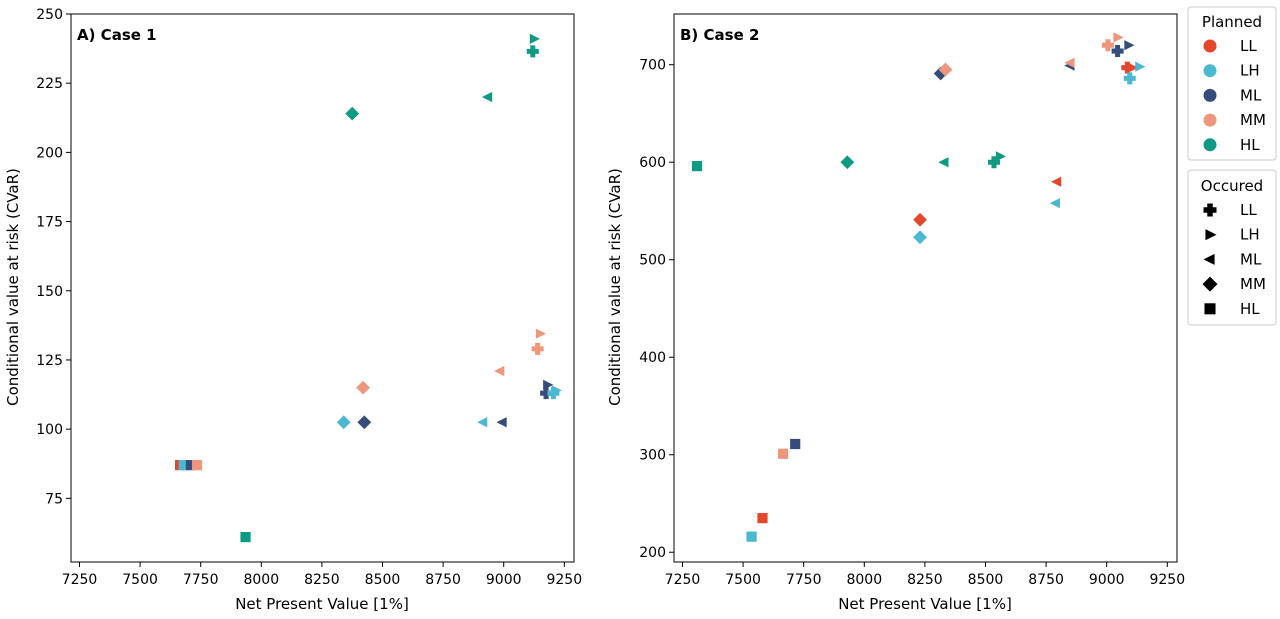 The width and height of the screenshot is (1280, 619). I want to click on panel-a-y-tick-label: 200, so click(49, 153).